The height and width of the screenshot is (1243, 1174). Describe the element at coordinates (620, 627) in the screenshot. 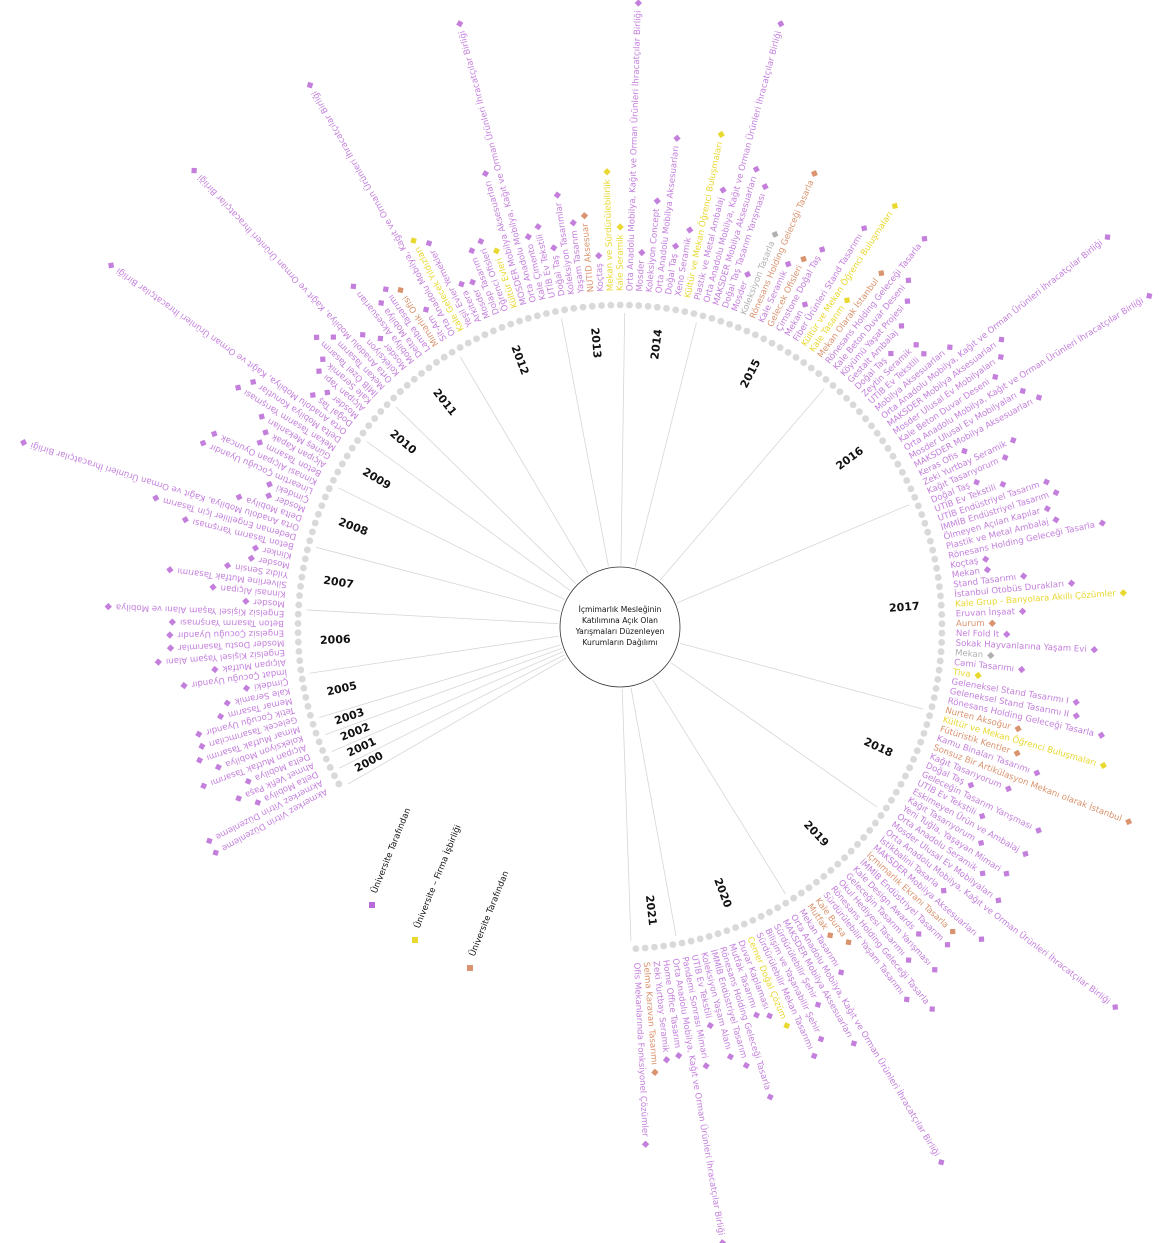

I see `center-circle` at that location.